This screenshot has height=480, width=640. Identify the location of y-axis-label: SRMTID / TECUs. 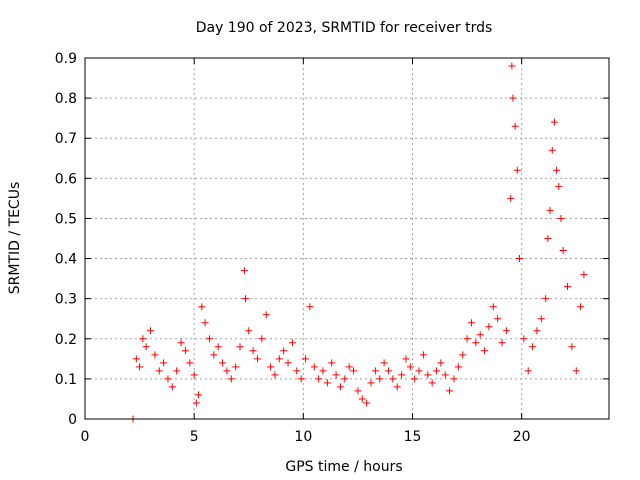
(15, 238).